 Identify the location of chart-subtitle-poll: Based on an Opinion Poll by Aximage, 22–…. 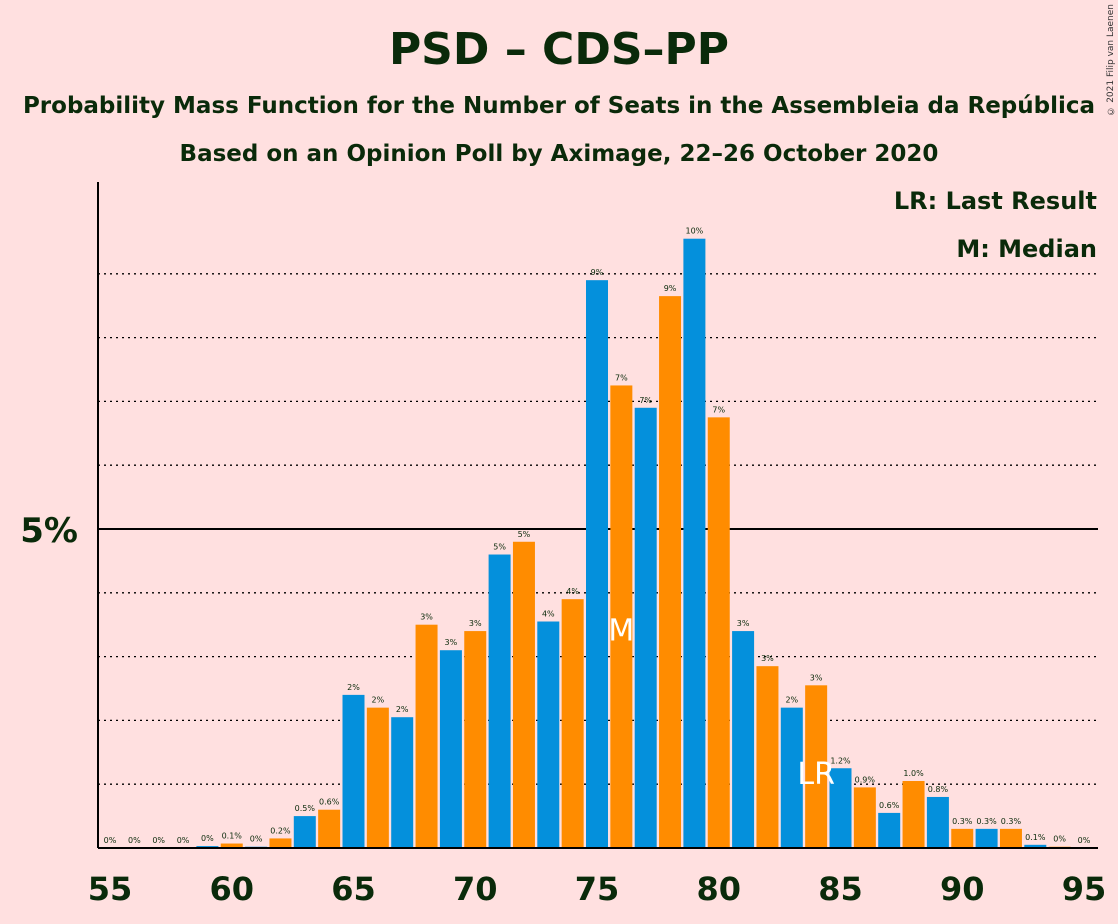
(559, 154).